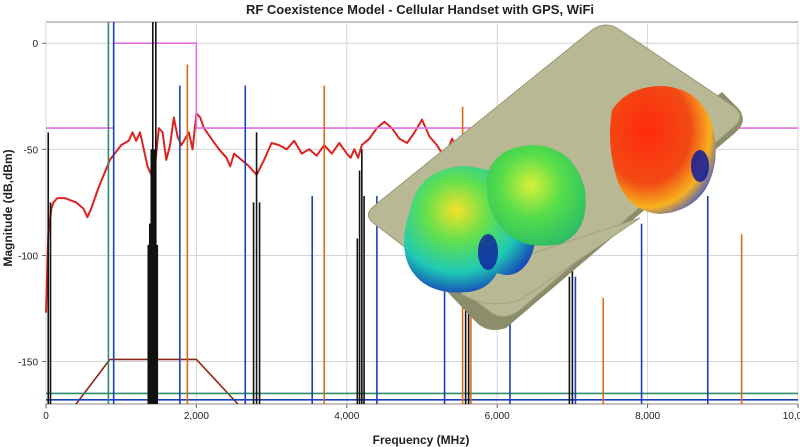 The image size is (800, 447). Describe the element at coordinates (421, 440) in the screenshot. I see `x-axis-label: Frequency (MHz)` at that location.